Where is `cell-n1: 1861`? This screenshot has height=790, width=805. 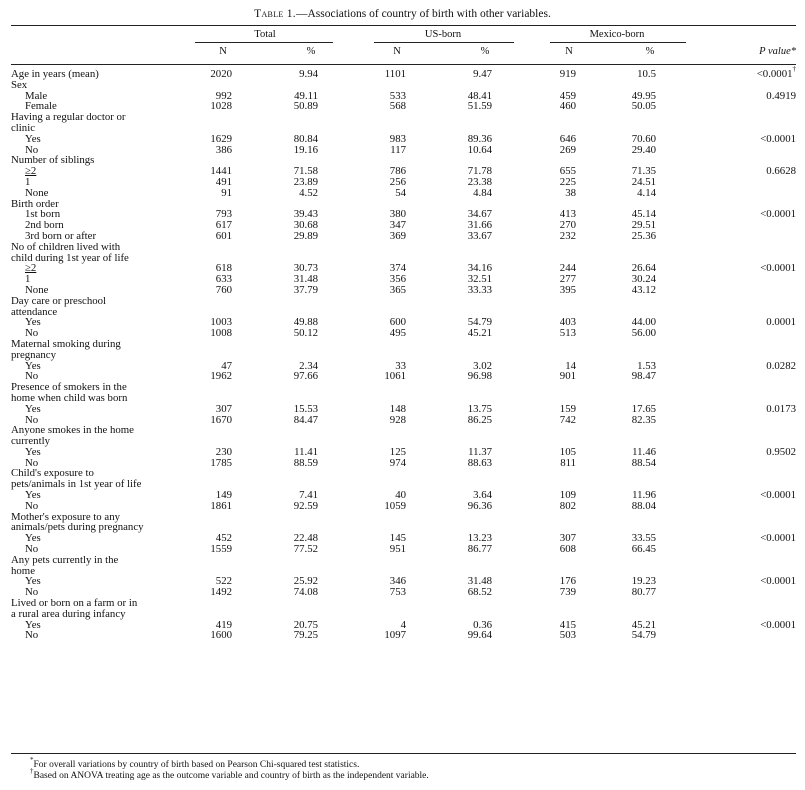 cell-n1: 1861 is located at coordinates (221, 505).